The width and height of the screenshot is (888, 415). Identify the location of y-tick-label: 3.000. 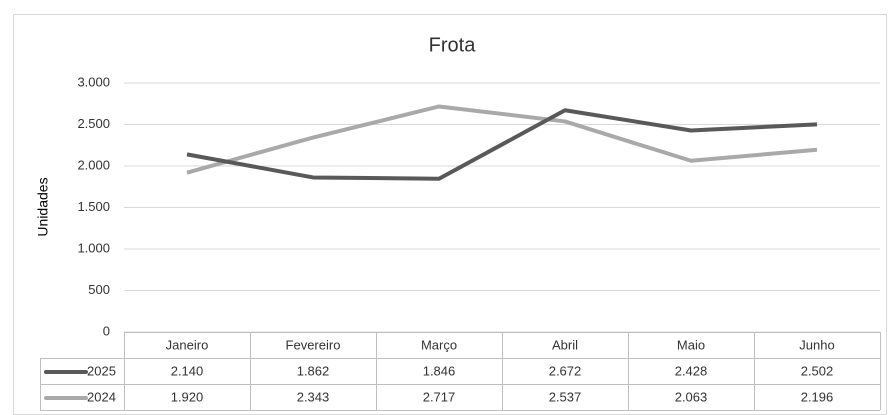
(93, 81).